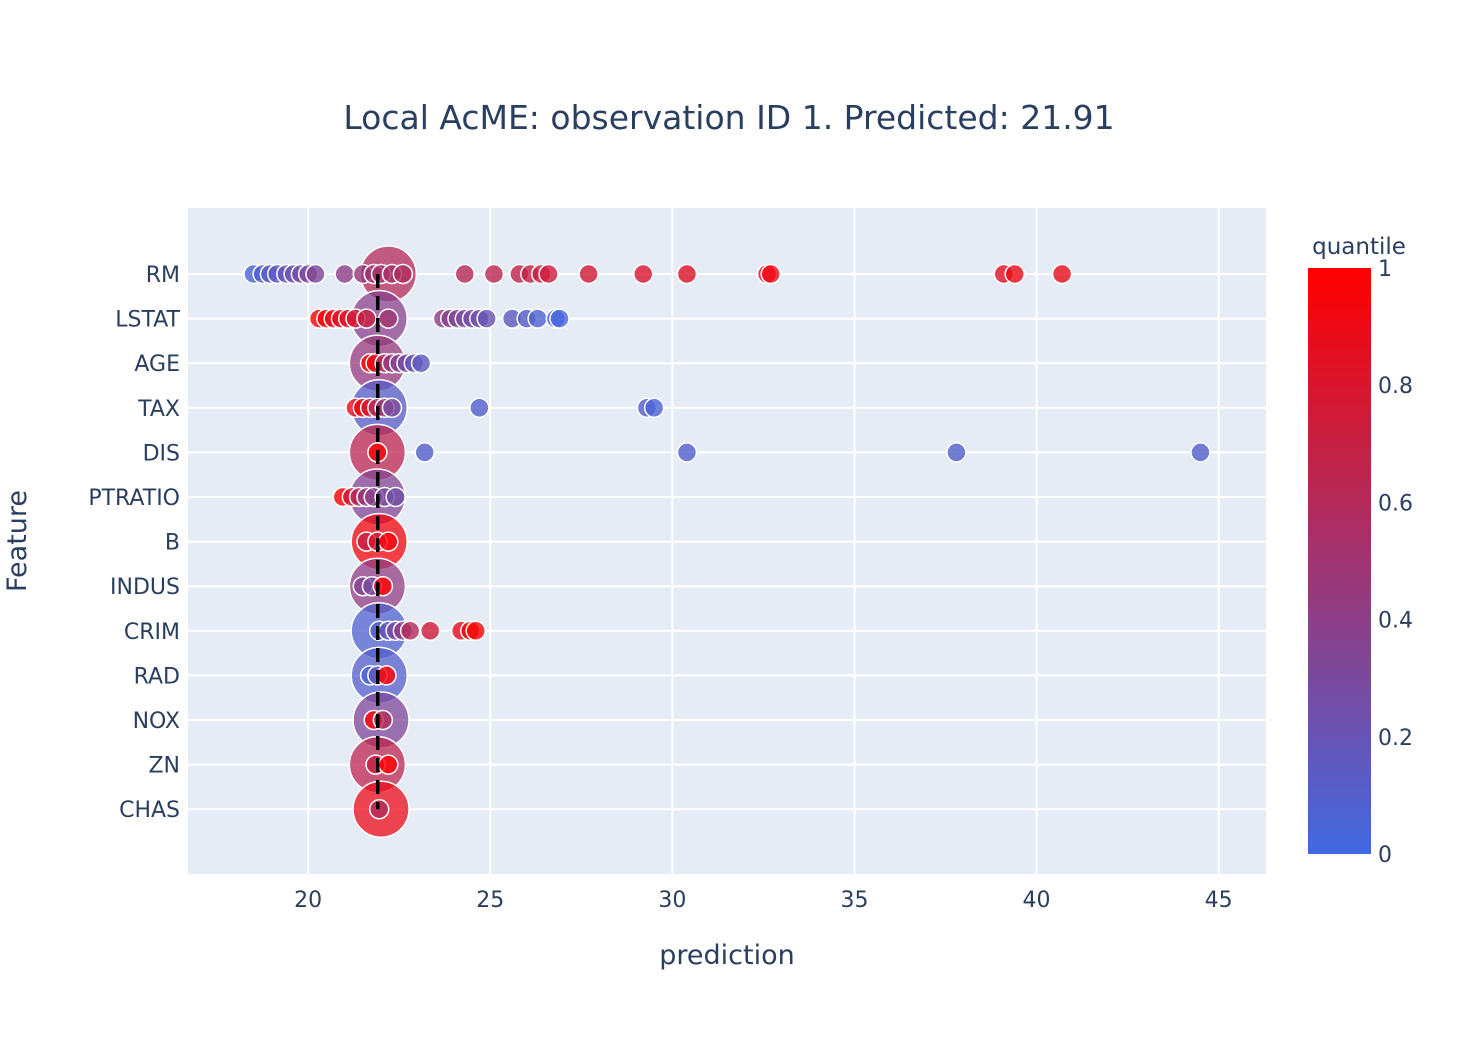 The width and height of the screenshot is (1459, 1042). I want to click on y-tick-label: TAX, so click(158, 409).